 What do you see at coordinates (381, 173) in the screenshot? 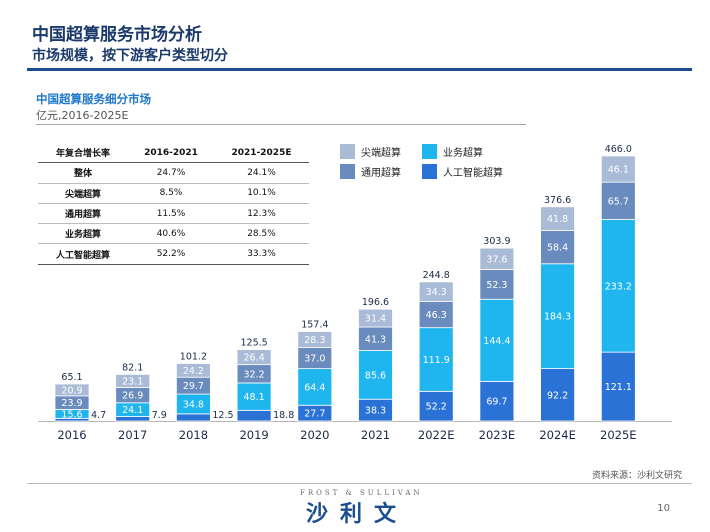
I see `legend-label: 通用超算` at bounding box center [381, 173].